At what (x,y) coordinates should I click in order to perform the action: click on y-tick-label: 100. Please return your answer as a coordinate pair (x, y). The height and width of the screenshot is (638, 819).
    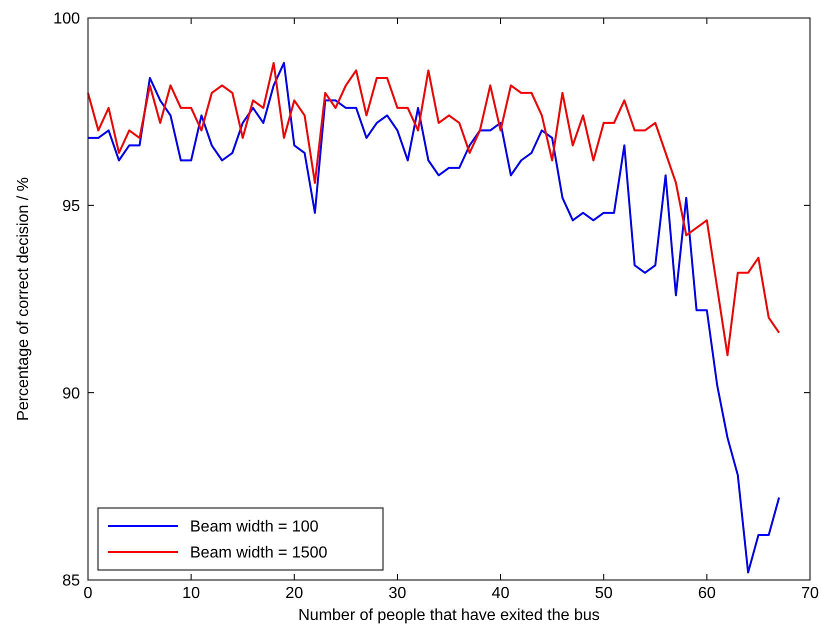
    Looking at the image, I should click on (66, 19).